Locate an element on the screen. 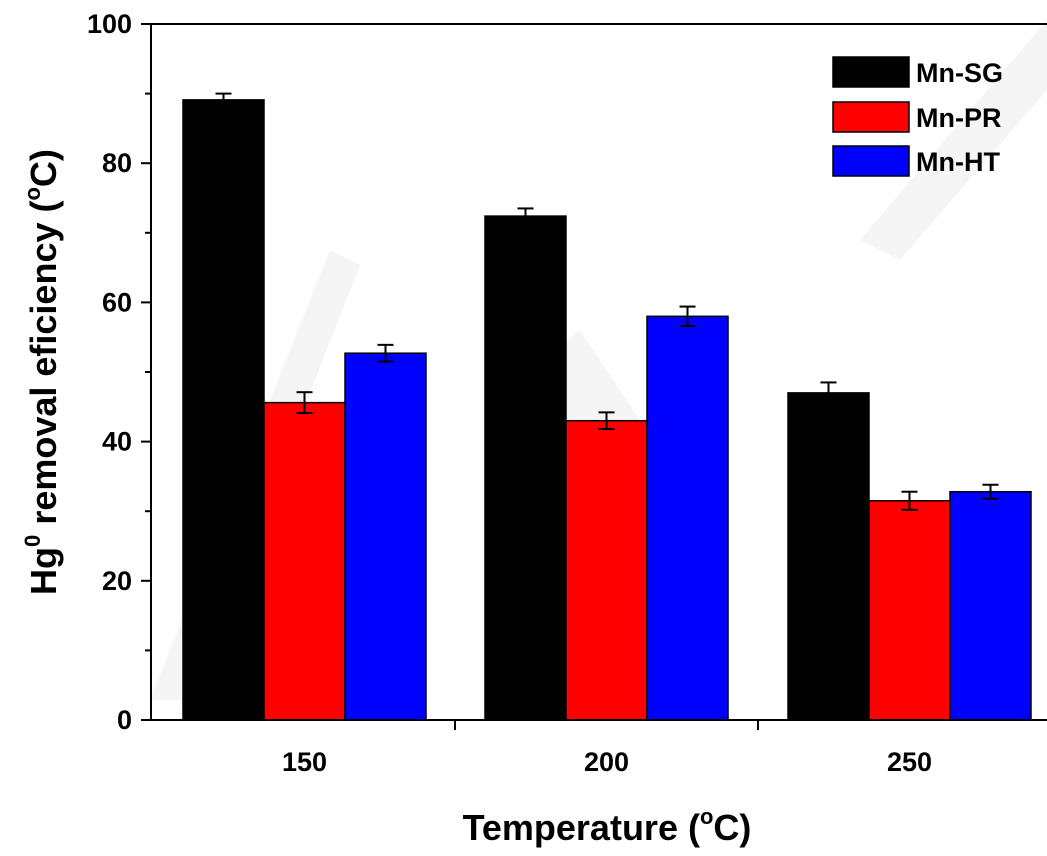  legend-label-mn-ht: Mn-HT is located at coordinates (958, 162).